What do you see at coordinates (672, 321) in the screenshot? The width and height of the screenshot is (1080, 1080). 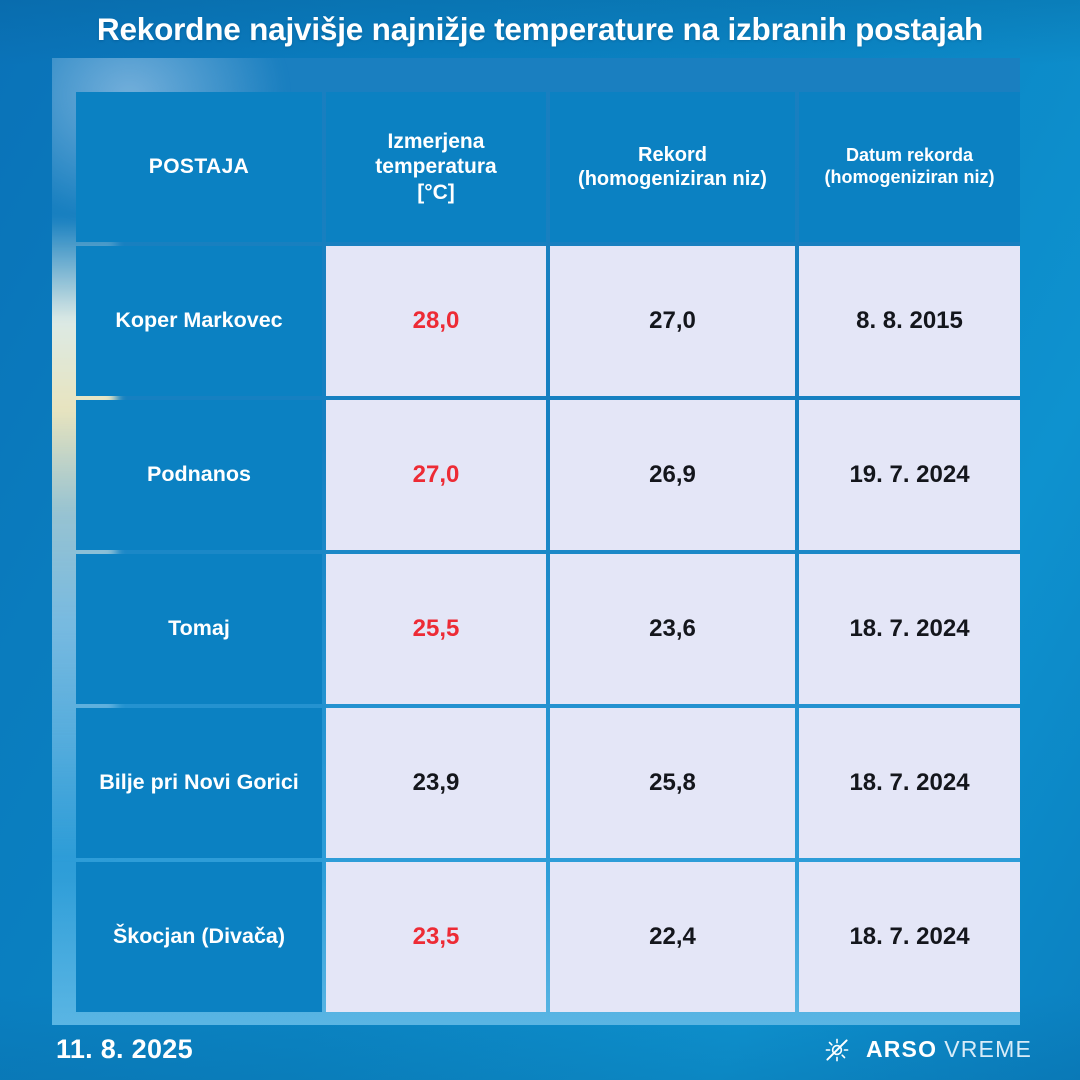 I see `cell-record: 27,0` at bounding box center [672, 321].